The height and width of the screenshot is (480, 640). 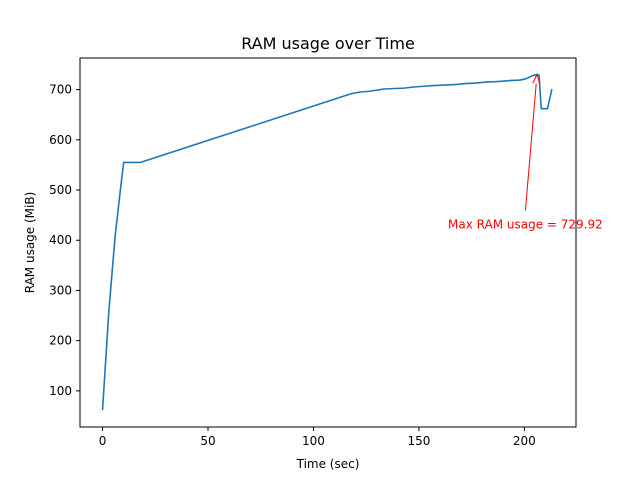 I want to click on y-tick-label: 700, so click(x=60, y=90).